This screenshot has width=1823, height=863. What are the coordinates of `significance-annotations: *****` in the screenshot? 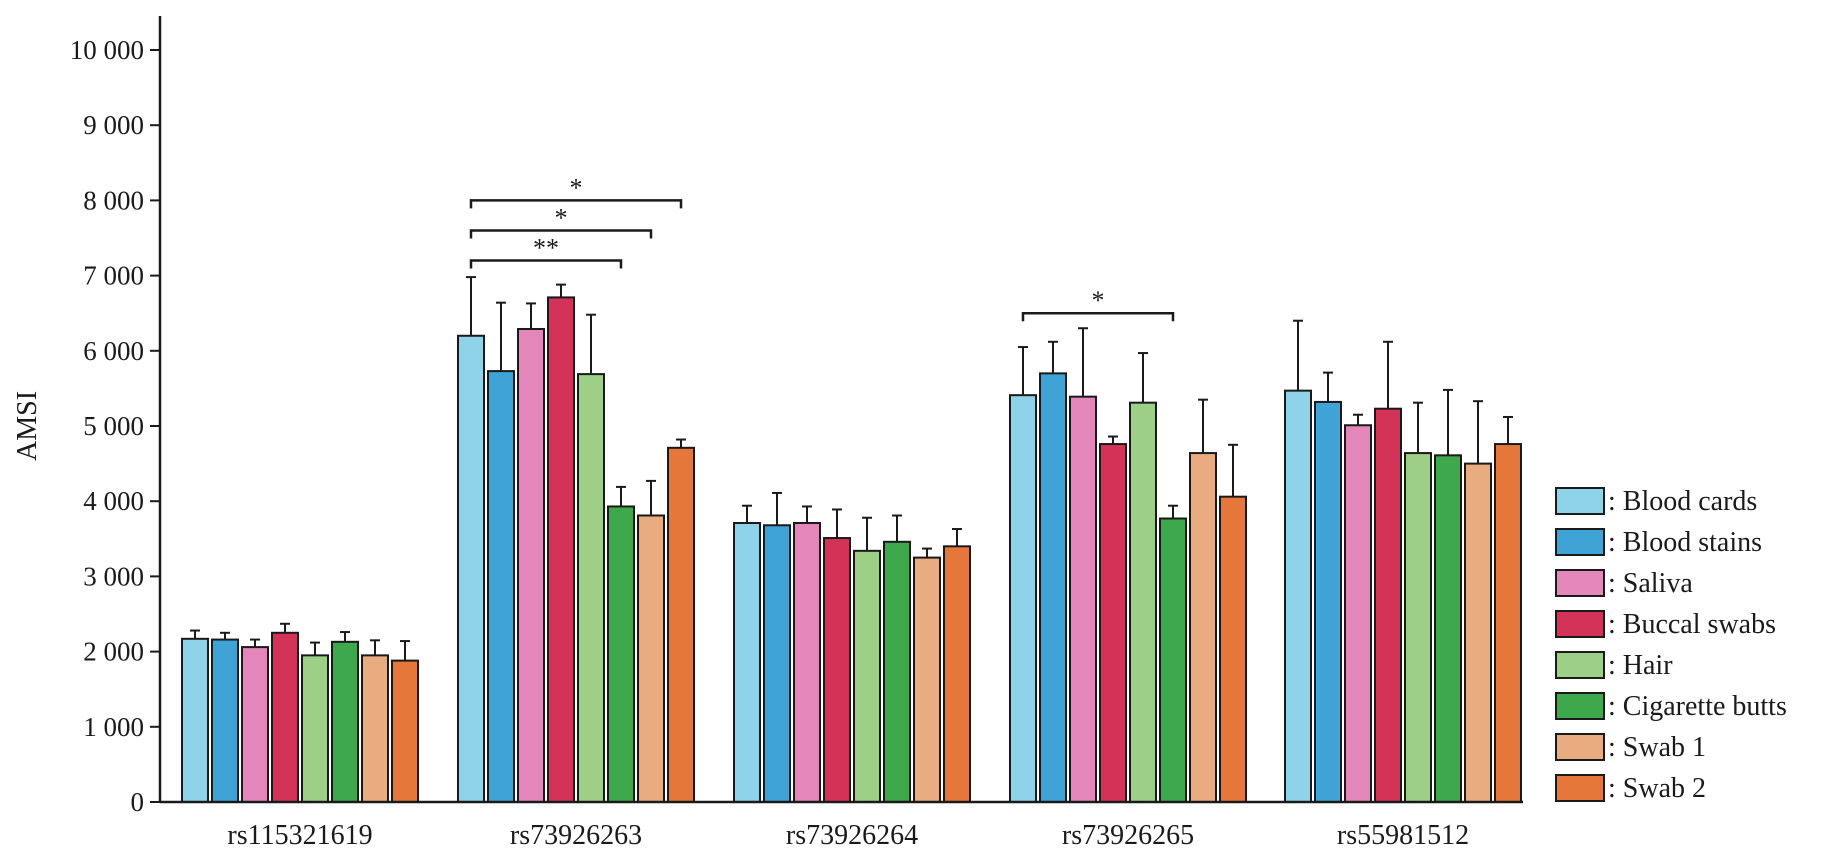 It's located at (822, 247).